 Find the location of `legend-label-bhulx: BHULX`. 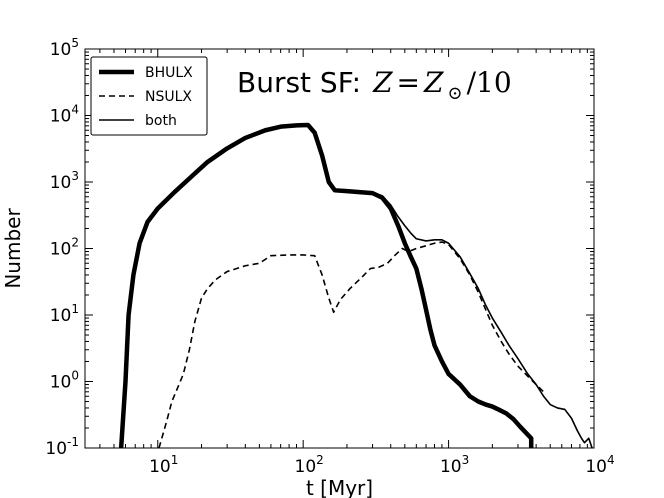

legend-label-bhulx: BHULX is located at coordinates (169, 73).